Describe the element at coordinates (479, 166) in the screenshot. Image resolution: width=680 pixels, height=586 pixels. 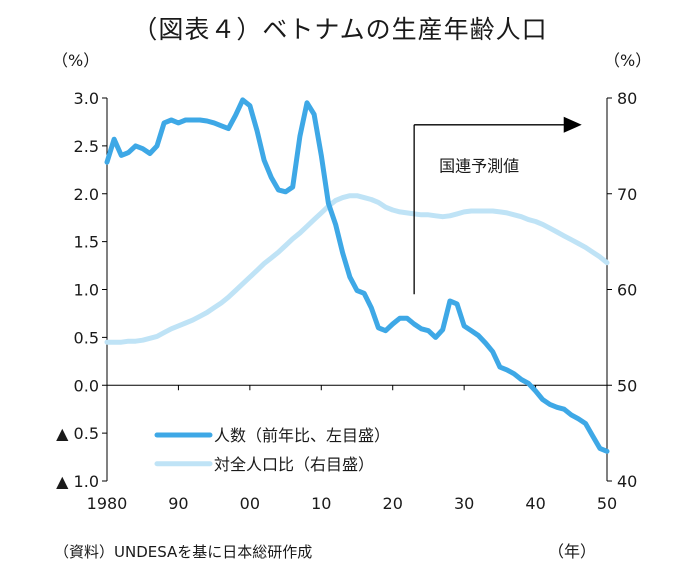
I see `forecast-label: 国連予測値` at that location.